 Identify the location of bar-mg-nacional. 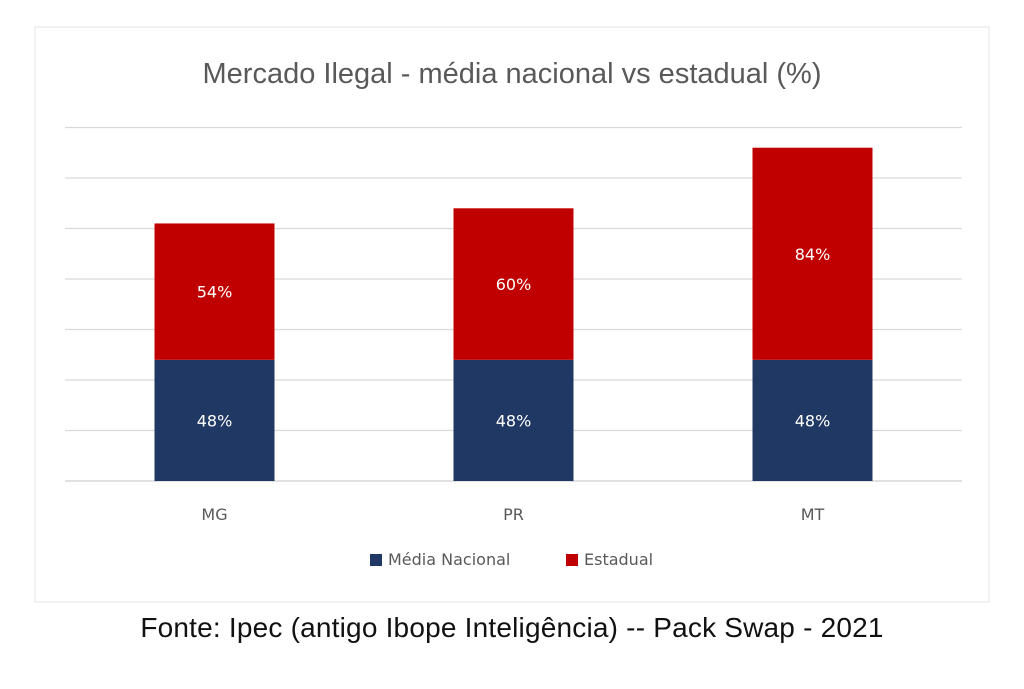
(214, 420).